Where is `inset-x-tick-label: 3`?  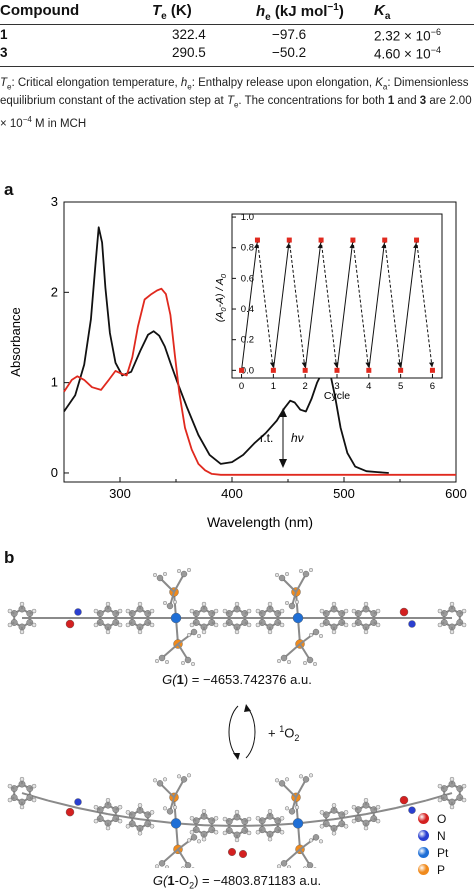
inset-x-tick-label: 3 is located at coordinates (336, 386).